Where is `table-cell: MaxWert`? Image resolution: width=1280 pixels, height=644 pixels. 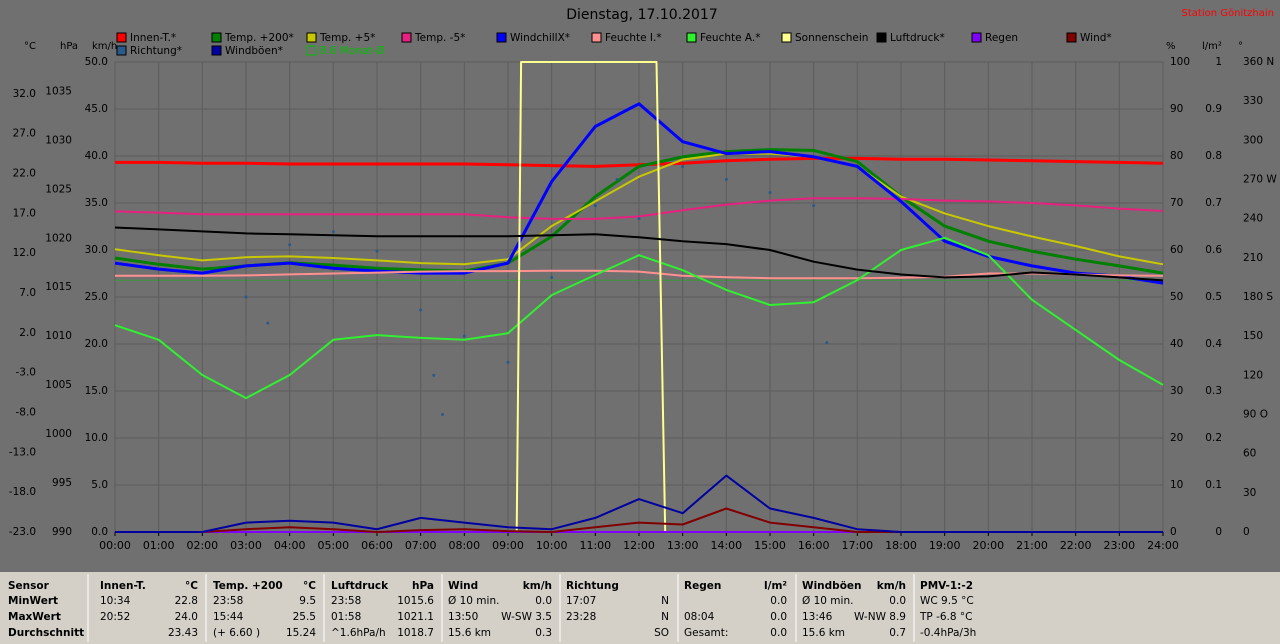 table-cell: MaxWert is located at coordinates (34, 617).